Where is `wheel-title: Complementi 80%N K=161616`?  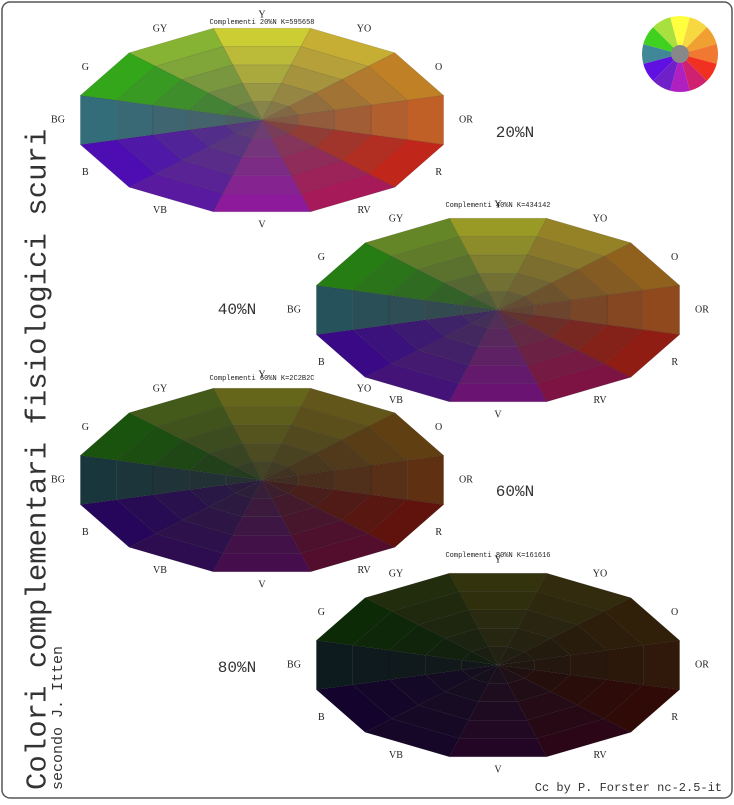
wheel-title: Complementi 80%N K=161616 is located at coordinates (497, 556).